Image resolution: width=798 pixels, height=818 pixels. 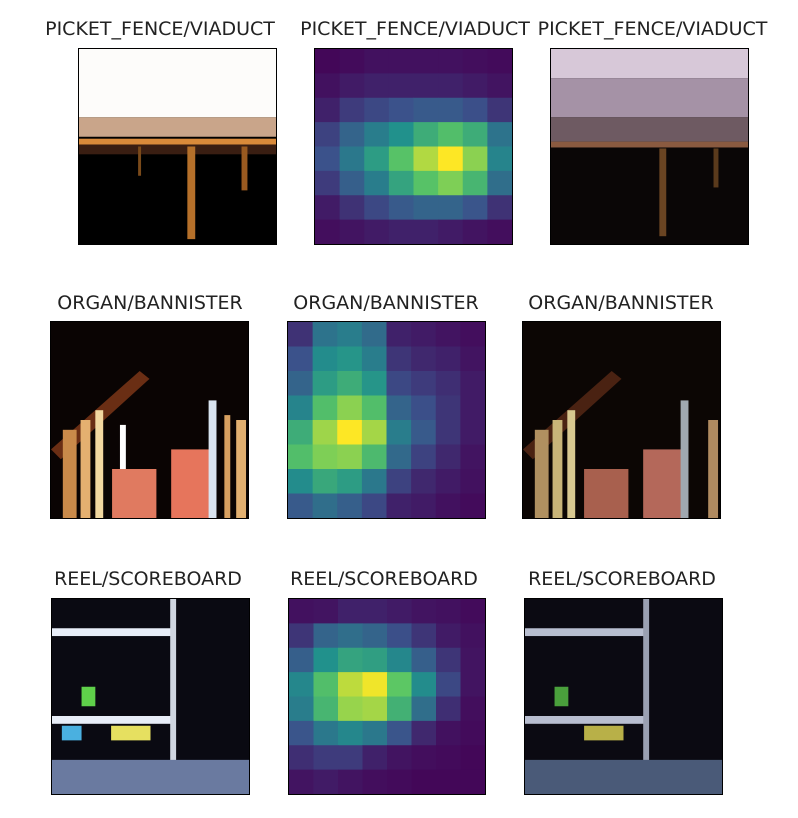 What do you see at coordinates (621, 420) in the screenshot?
I see `overlay-organ-photo` at bounding box center [621, 420].